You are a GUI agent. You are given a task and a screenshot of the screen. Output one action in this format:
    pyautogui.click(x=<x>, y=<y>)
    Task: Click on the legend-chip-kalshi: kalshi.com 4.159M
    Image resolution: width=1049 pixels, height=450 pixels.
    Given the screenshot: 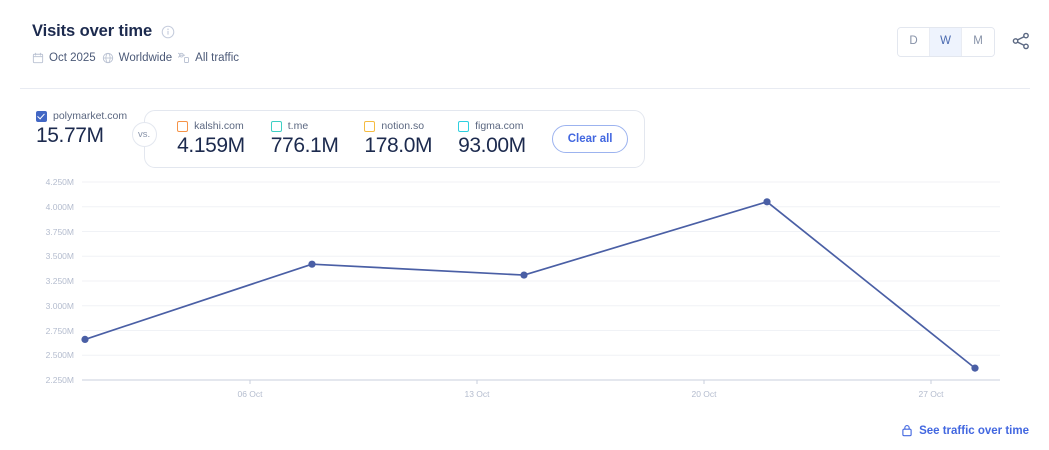 What is the action you would take?
    pyautogui.click(x=211, y=139)
    